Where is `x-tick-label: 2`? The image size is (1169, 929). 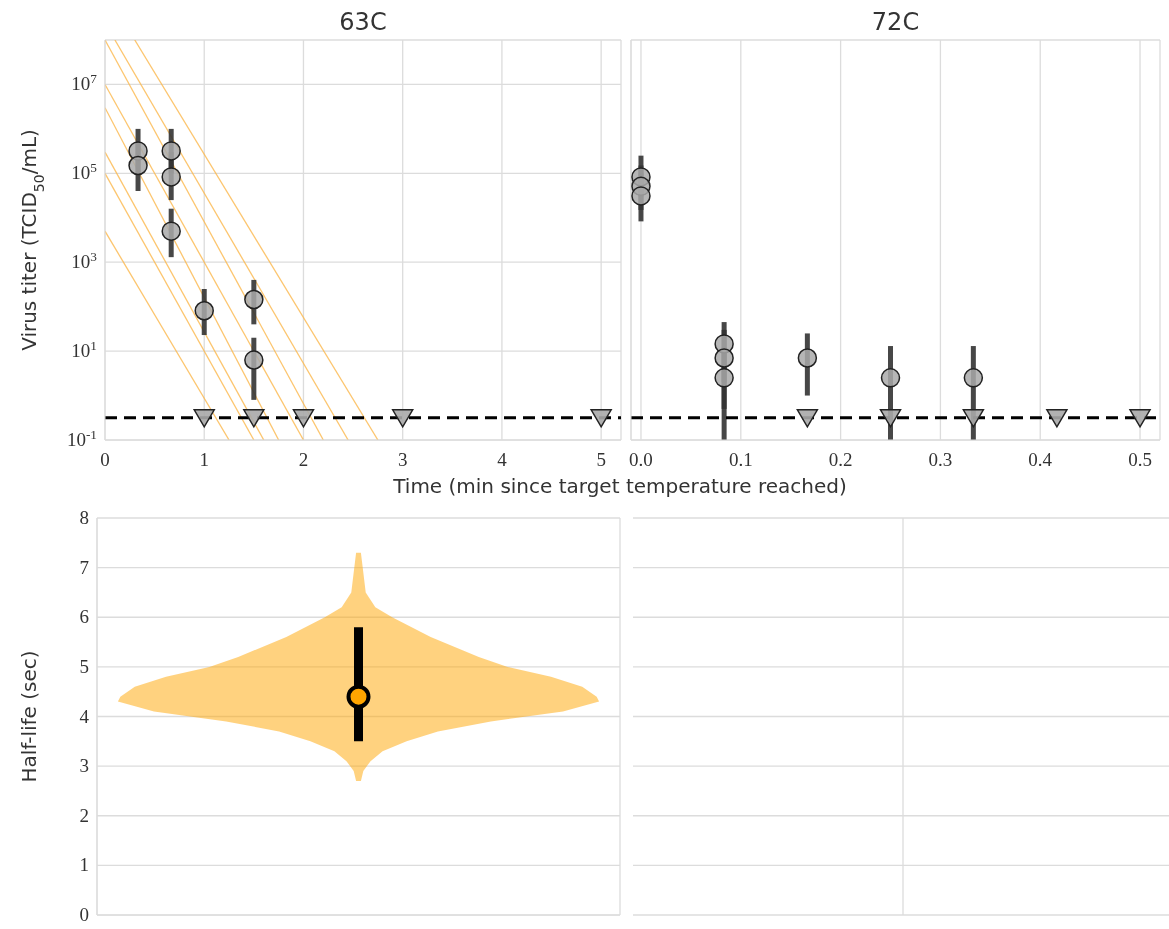
x-tick-label: 2 is located at coordinates (303, 459).